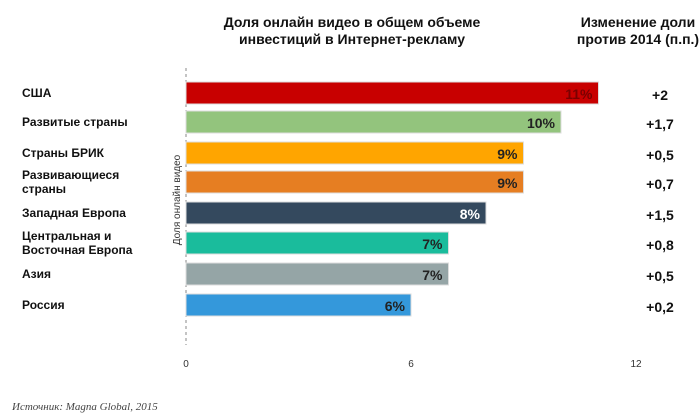 This screenshot has width=700, height=420. What do you see at coordinates (77, 250) in the screenshot?
I see `category-label: Восточная Европа` at bounding box center [77, 250].